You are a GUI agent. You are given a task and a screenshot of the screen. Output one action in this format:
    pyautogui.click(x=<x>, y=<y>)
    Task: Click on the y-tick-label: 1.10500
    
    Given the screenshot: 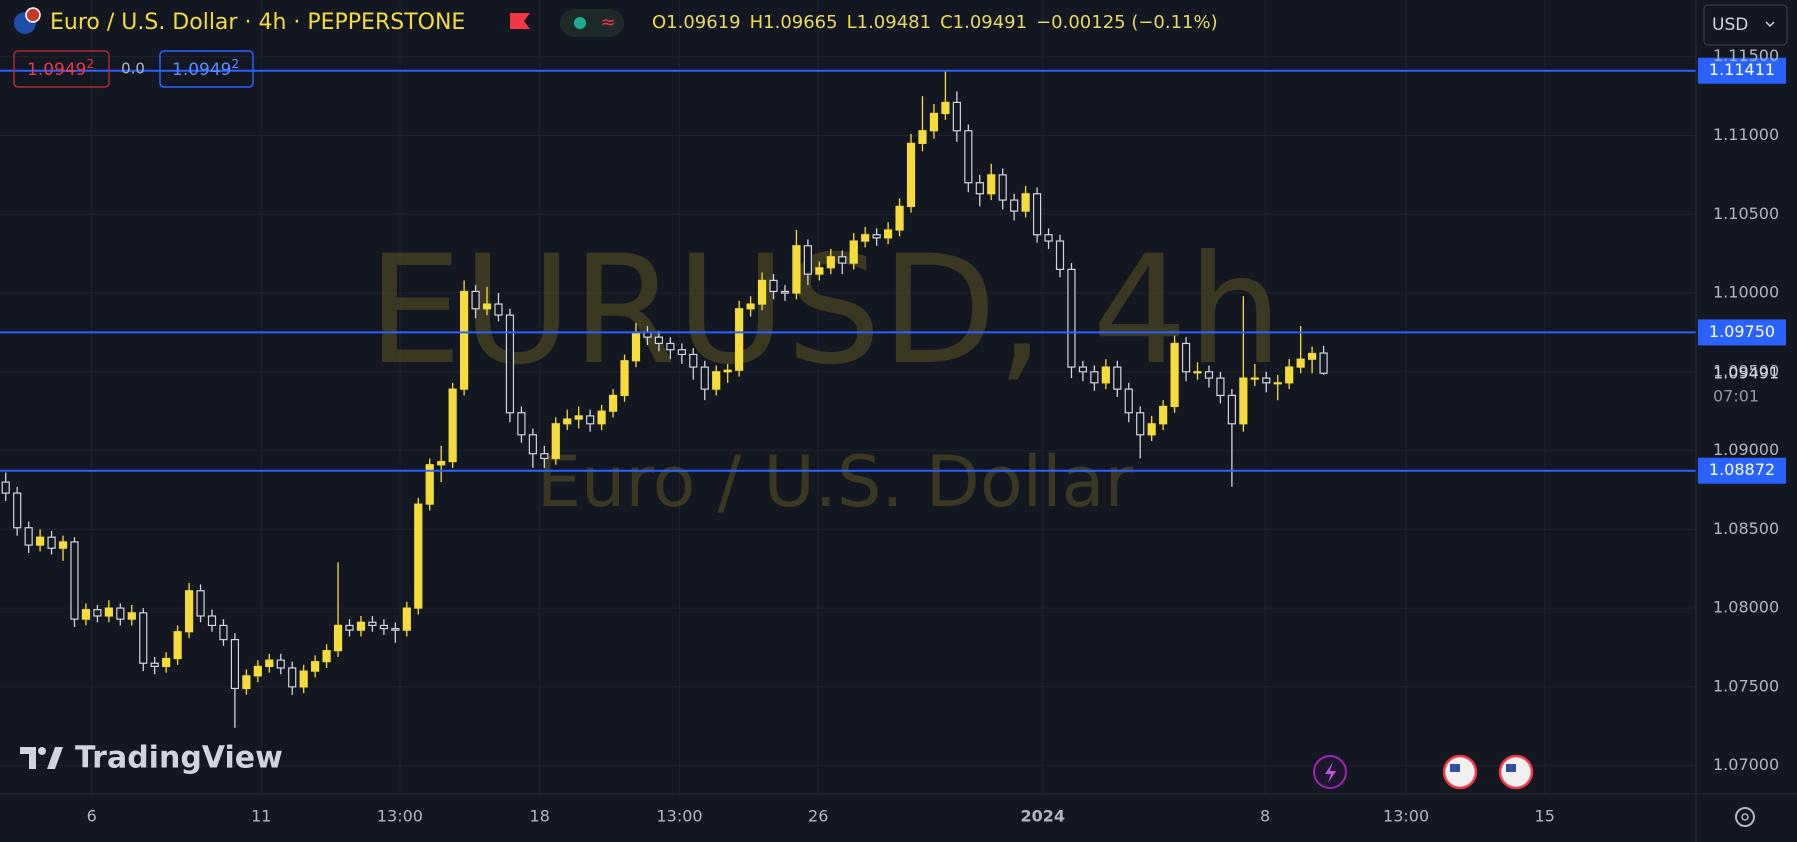 What is the action you would take?
    pyautogui.click(x=1746, y=213)
    